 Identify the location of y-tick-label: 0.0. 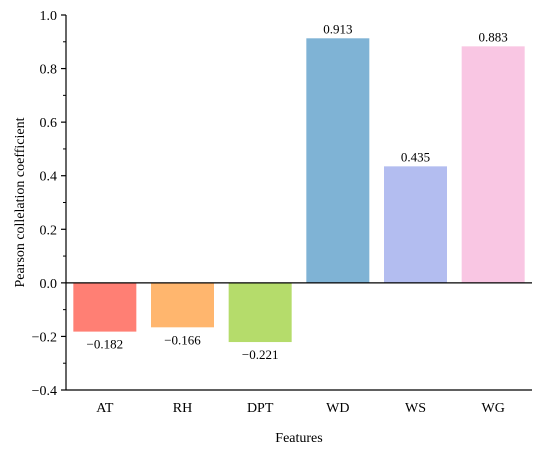
(49, 284).